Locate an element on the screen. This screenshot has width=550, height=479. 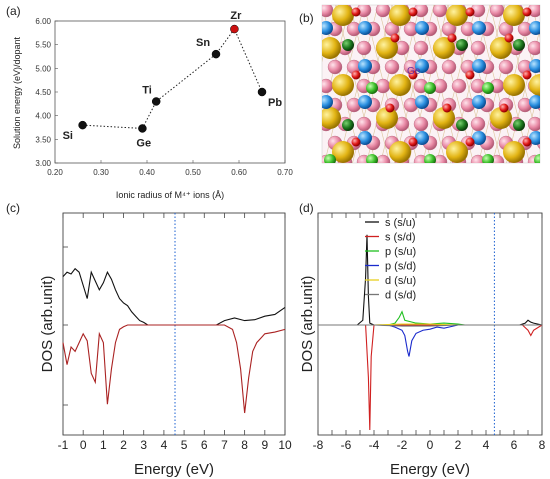
point-label-sn: Sn is located at coordinates (203, 43).